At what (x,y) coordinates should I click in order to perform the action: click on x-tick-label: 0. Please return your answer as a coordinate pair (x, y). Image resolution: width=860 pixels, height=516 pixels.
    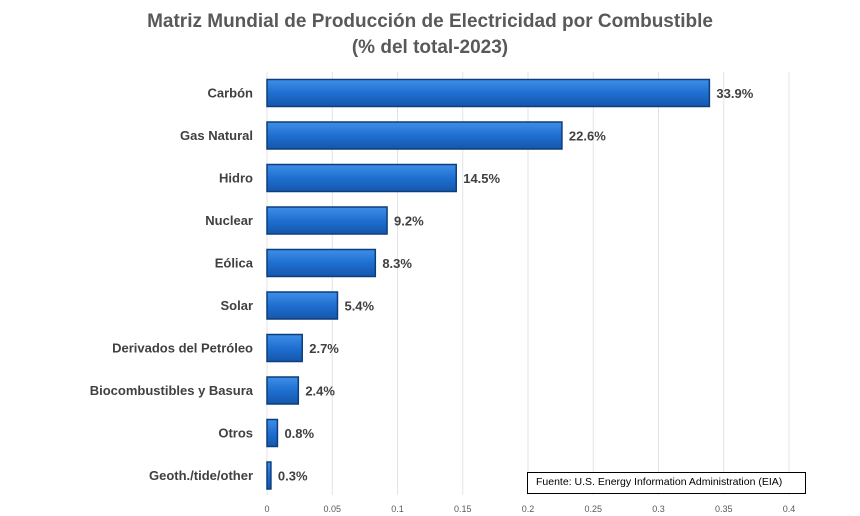
    Looking at the image, I should click on (266, 509).